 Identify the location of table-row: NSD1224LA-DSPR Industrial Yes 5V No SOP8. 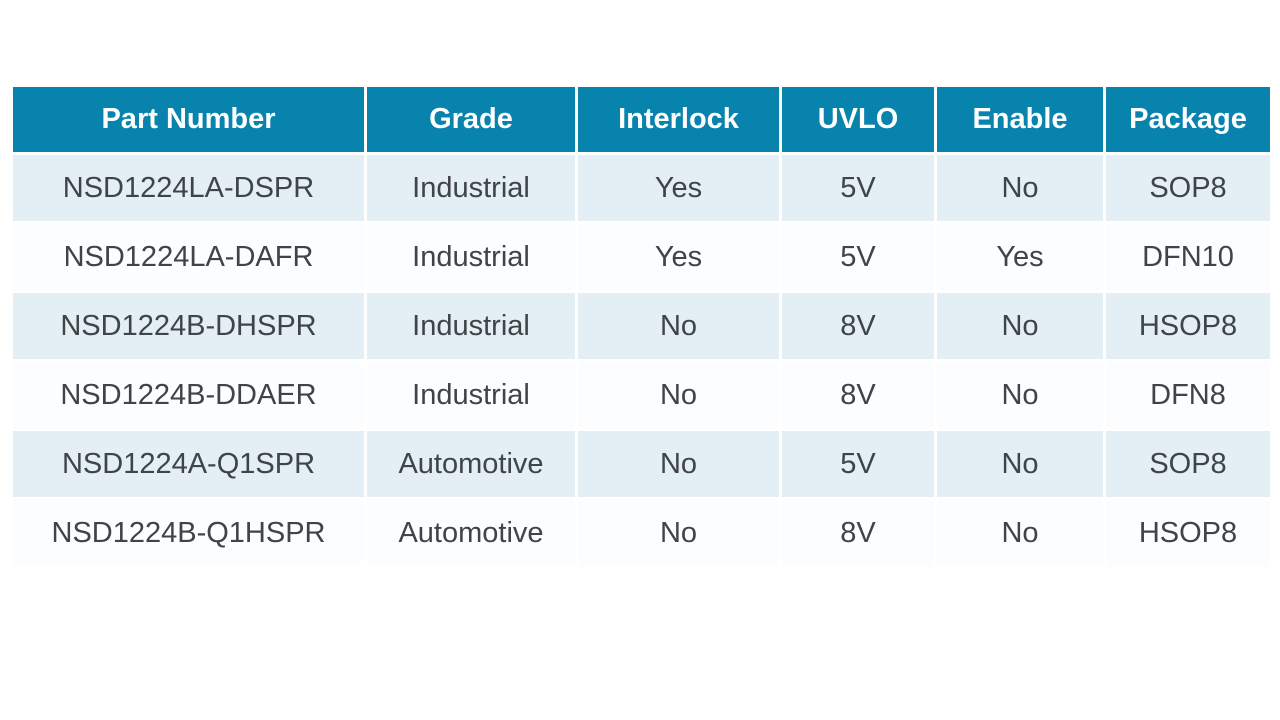
(641, 188).